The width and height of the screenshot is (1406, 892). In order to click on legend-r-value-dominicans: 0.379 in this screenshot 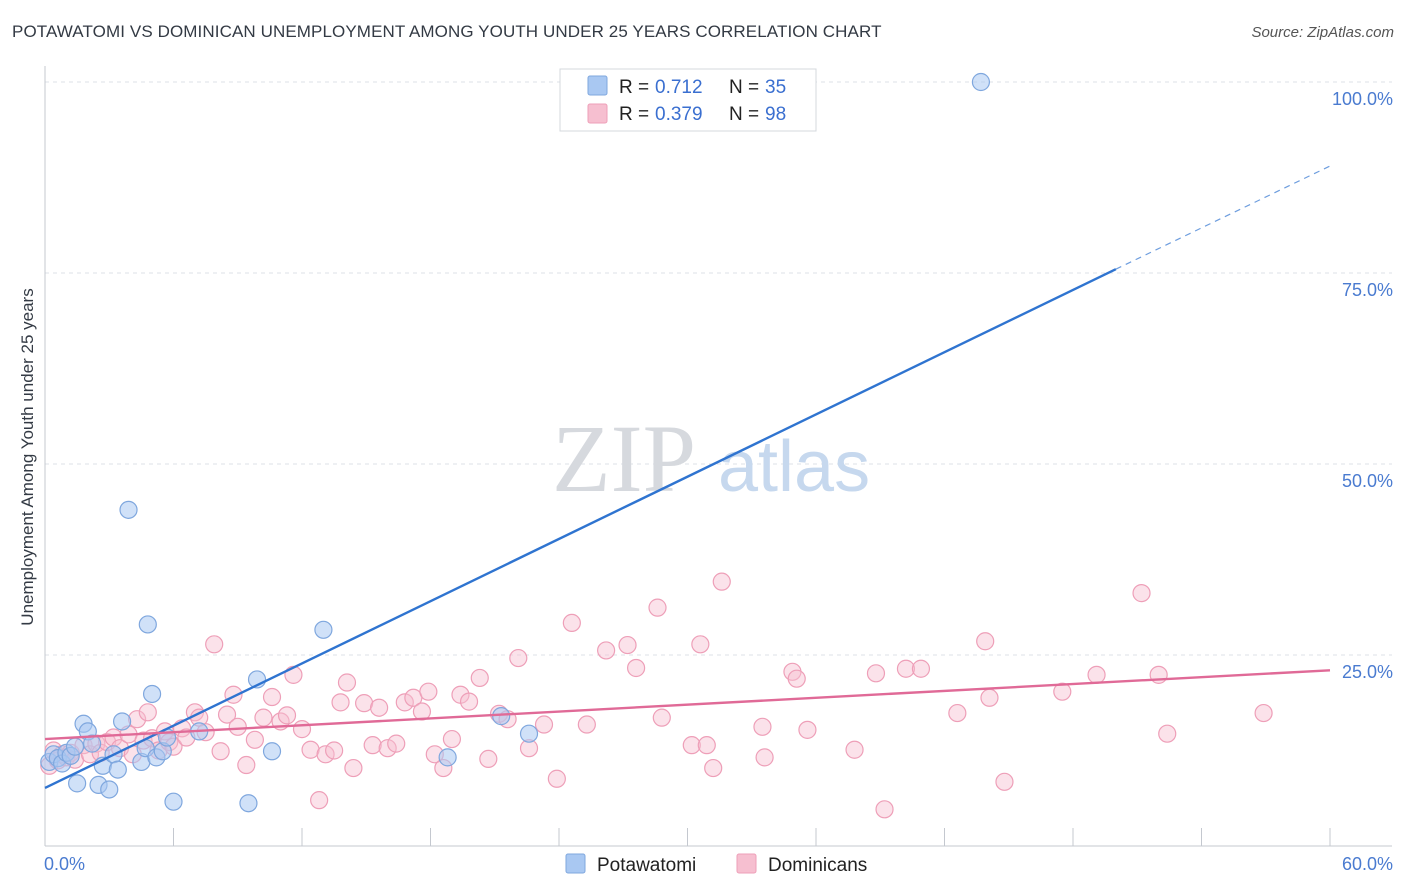, I will do `click(679, 114)`.